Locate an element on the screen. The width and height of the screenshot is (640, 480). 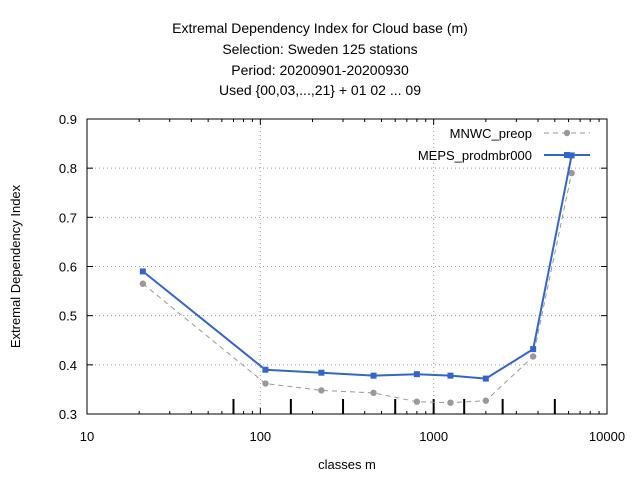
chart-title-line-4: Used {00,03,...,21} + 01 02 ... 09 is located at coordinates (320, 90).